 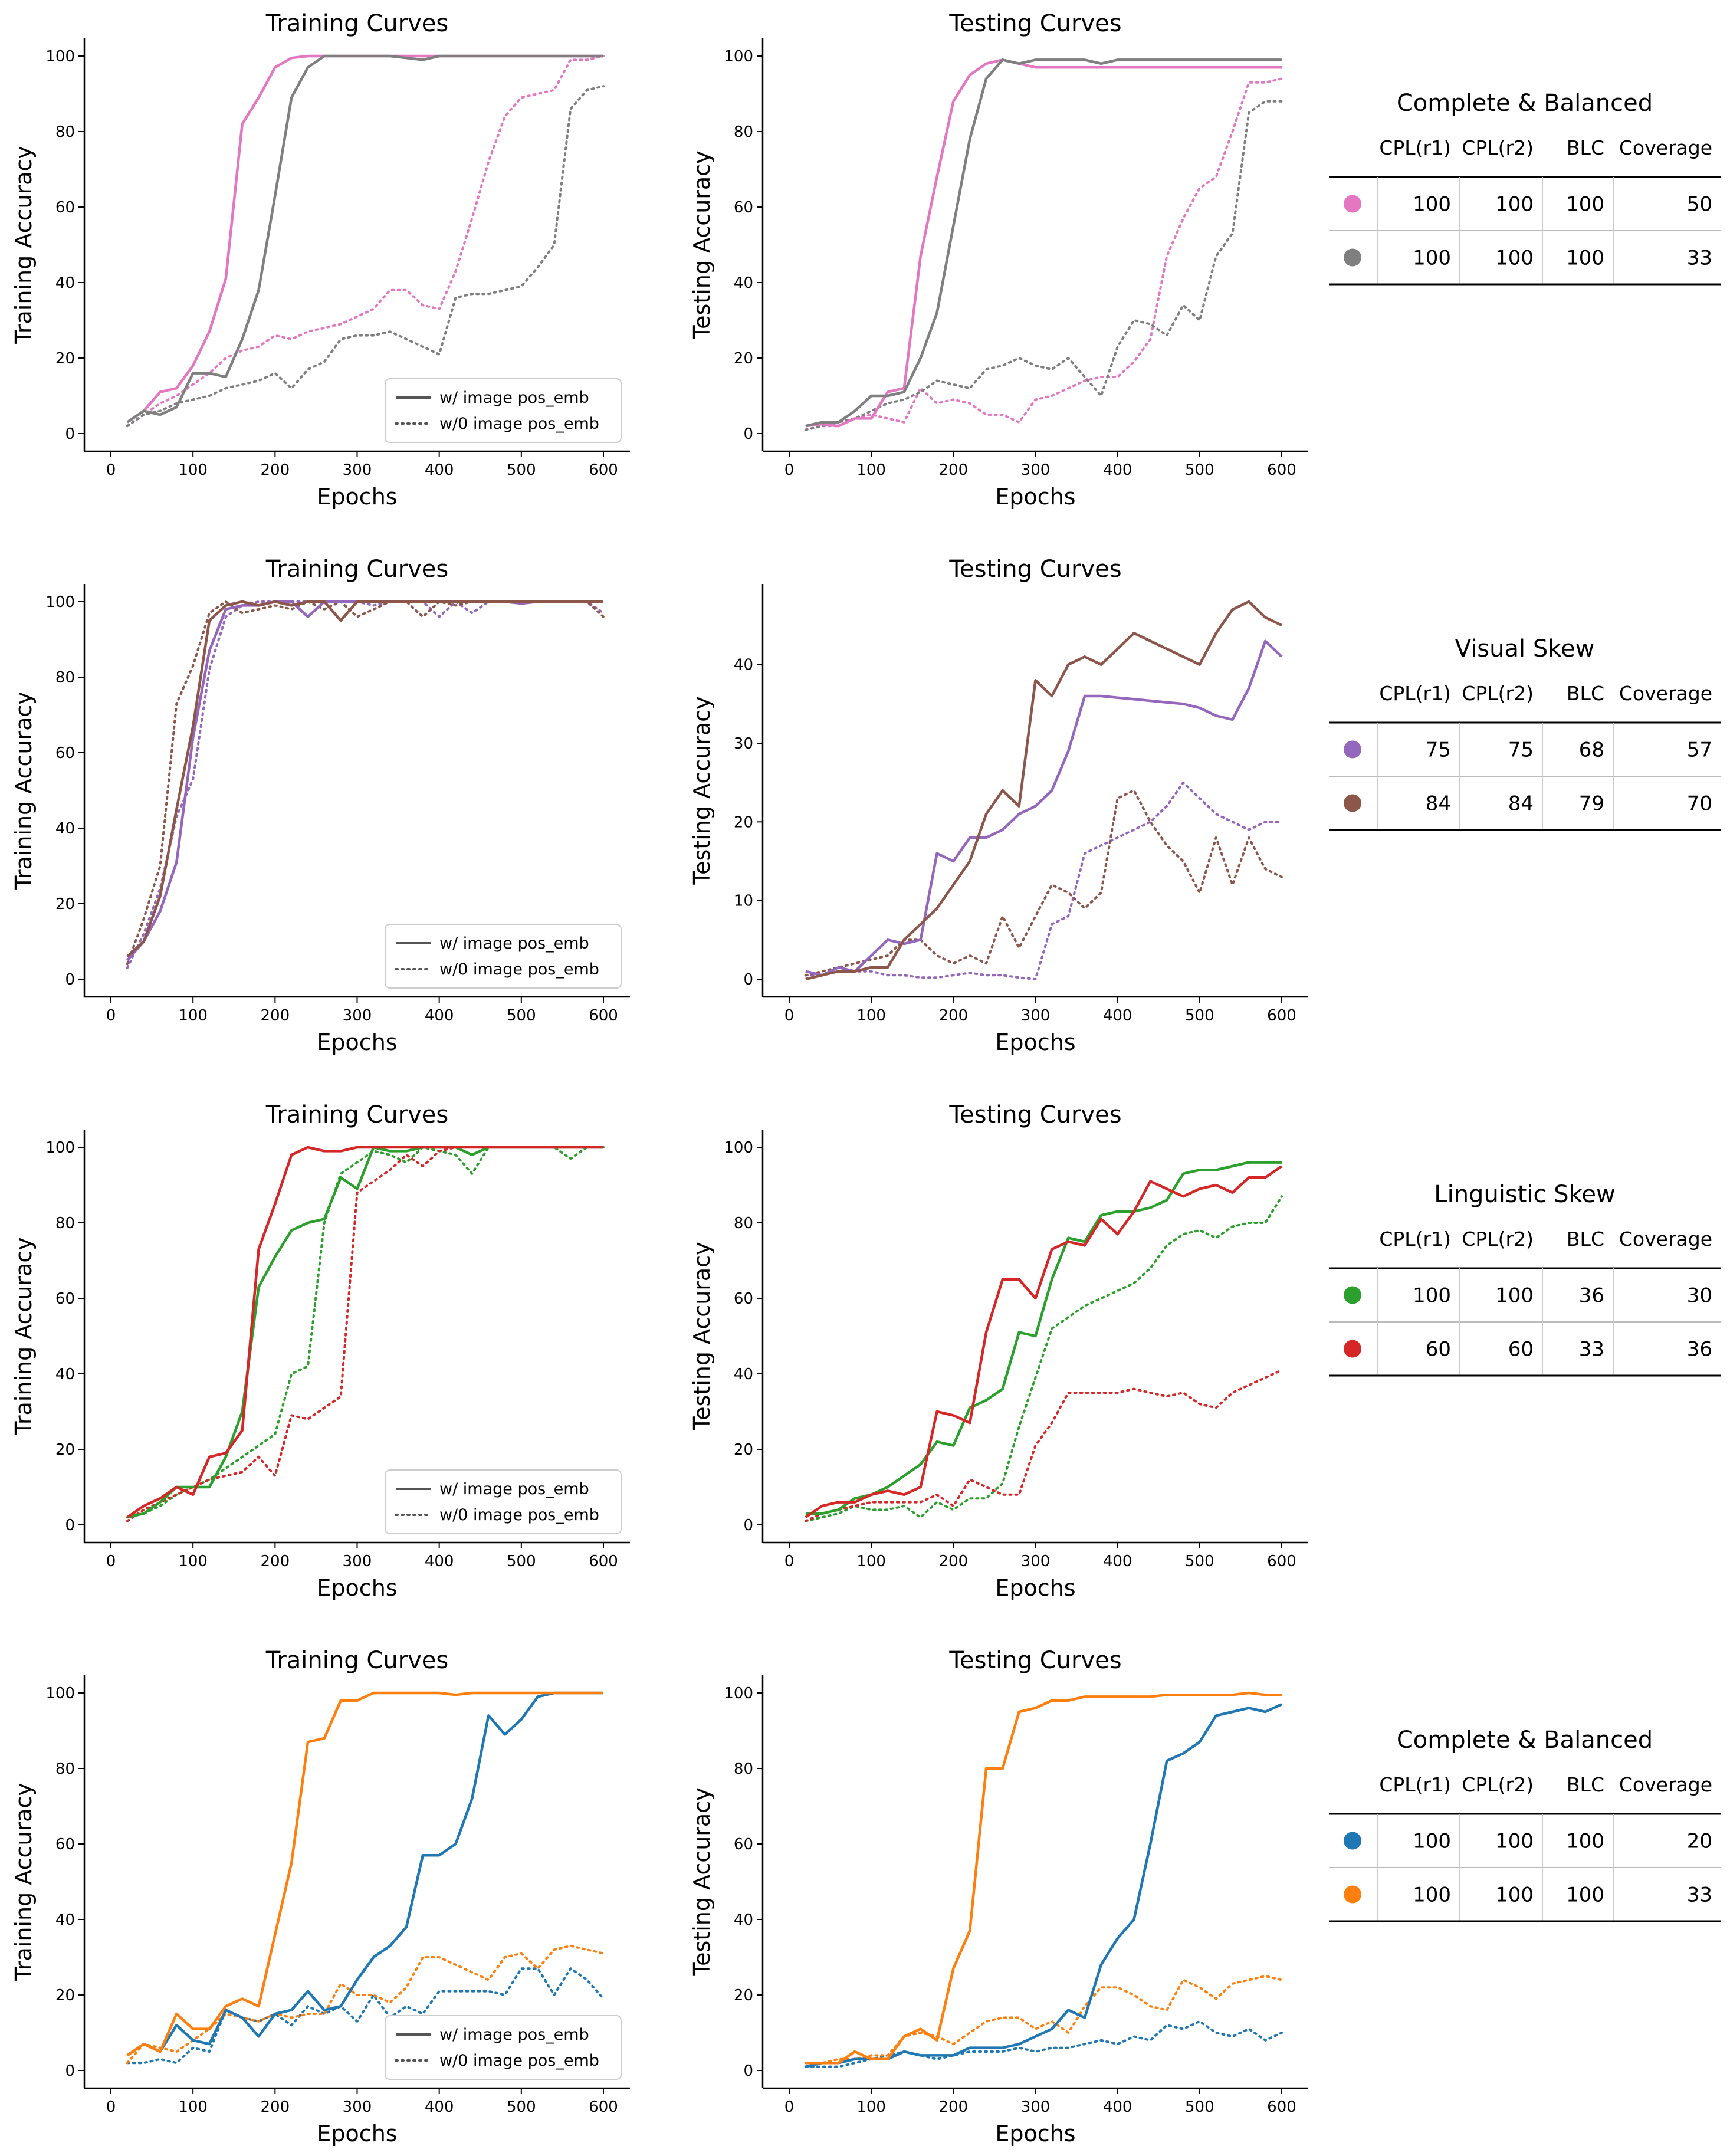 I want to click on table-cell: 68, so click(x=1591, y=751).